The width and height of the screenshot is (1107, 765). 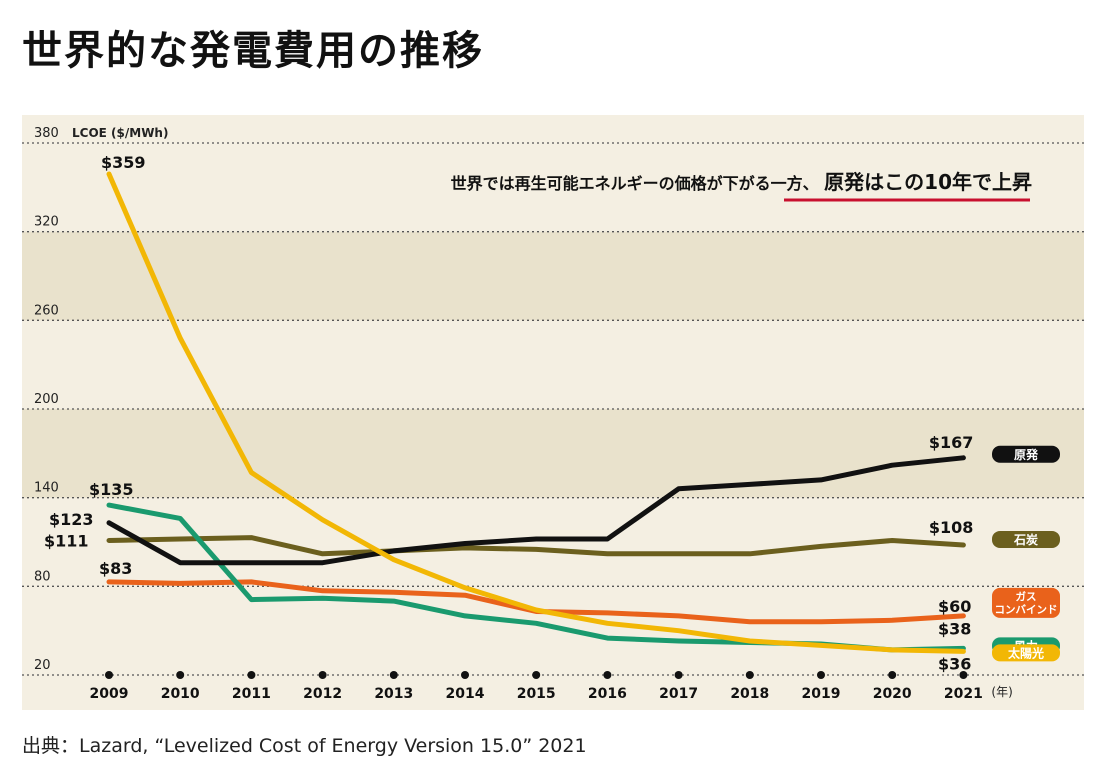 What do you see at coordinates (322, 694) in the screenshot?
I see `x-tick-label: 2012` at bounding box center [322, 694].